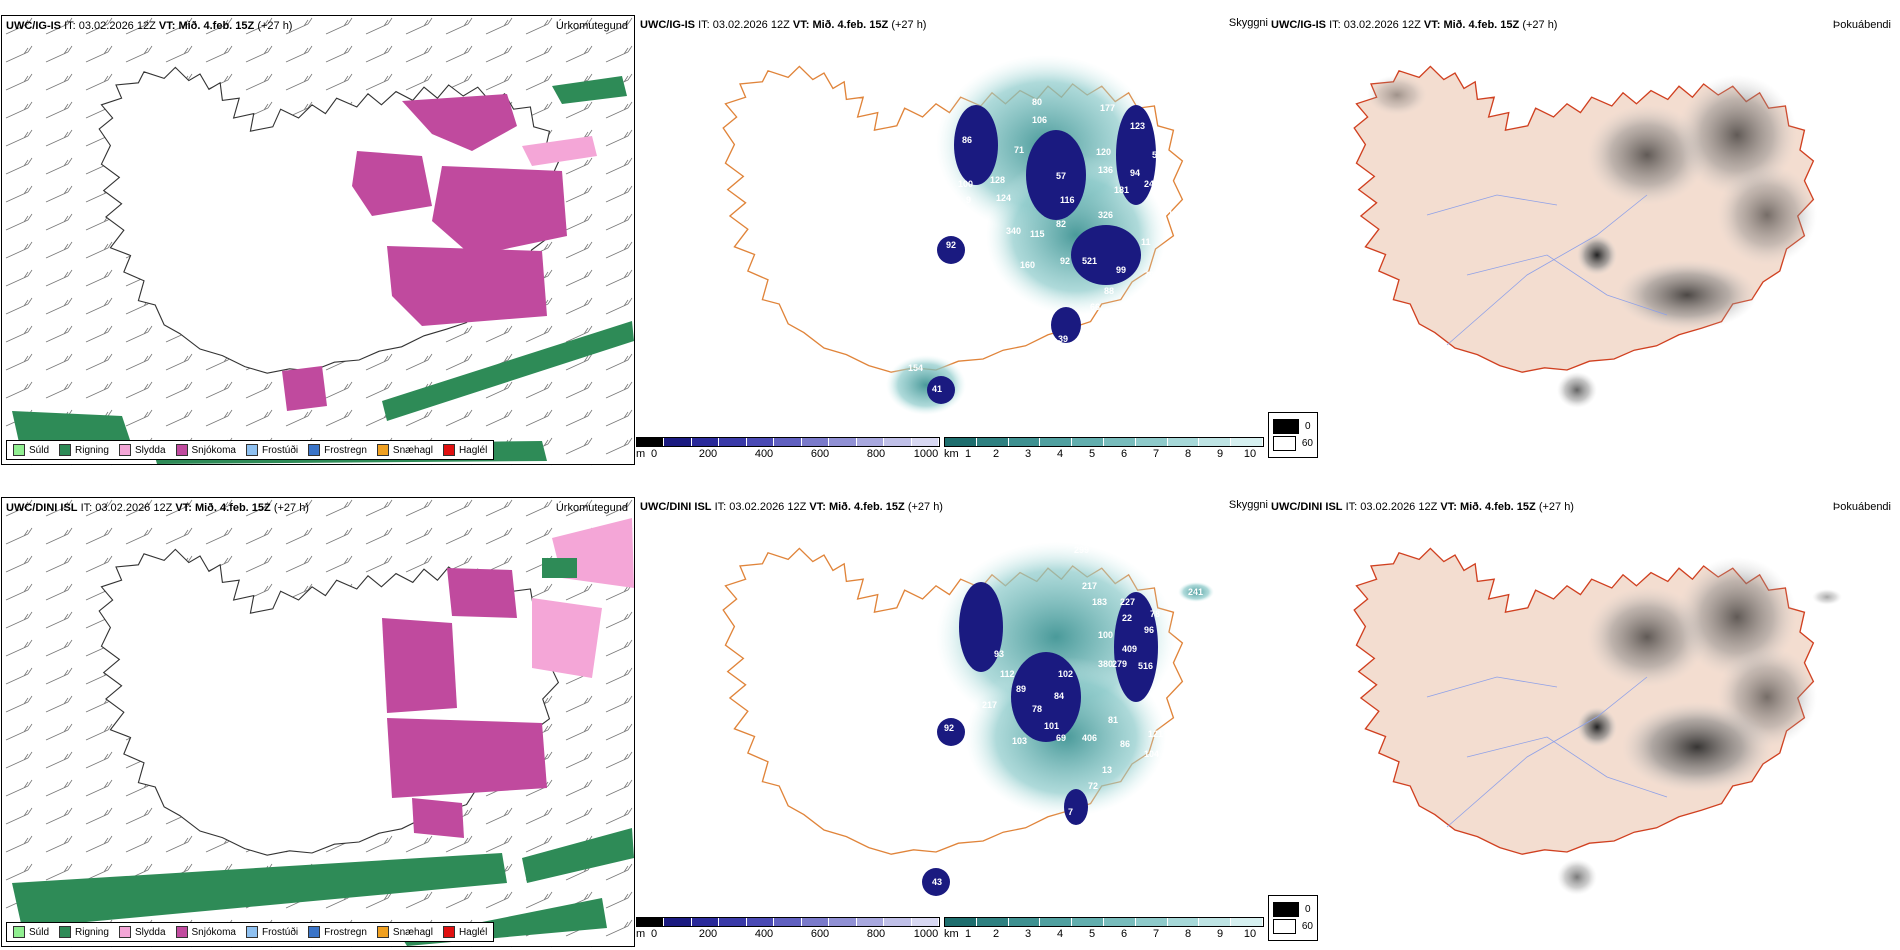 The width and height of the screenshot is (1900, 950). What do you see at coordinates (1092, 934) in the screenshot?
I see `tick-label: 5` at bounding box center [1092, 934].